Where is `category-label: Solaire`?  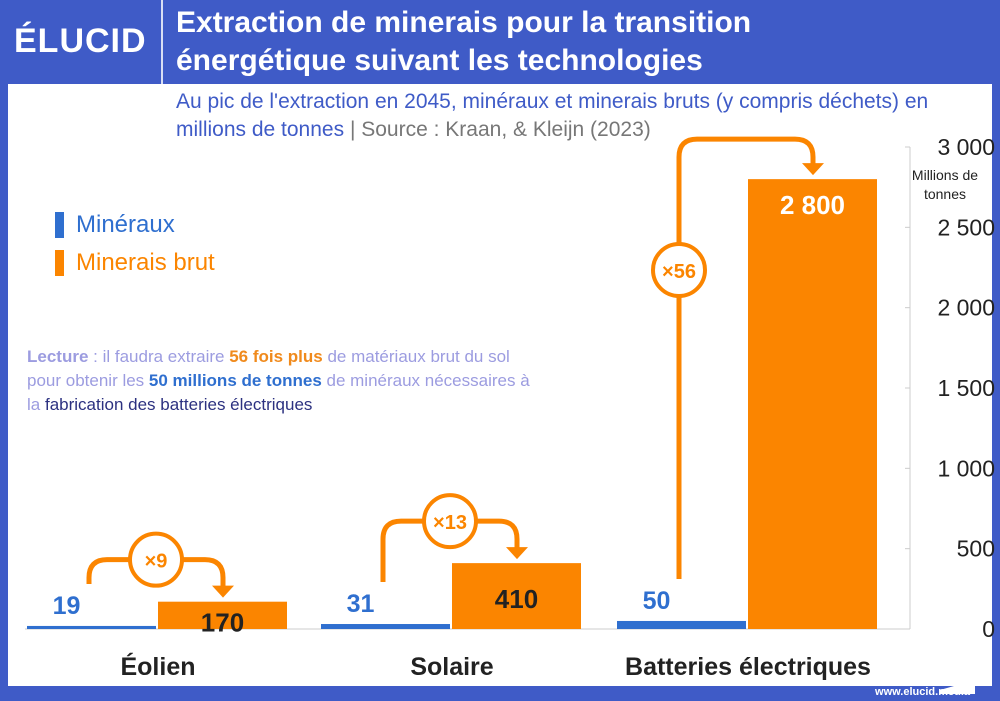 category-label: Solaire is located at coordinates (451, 667).